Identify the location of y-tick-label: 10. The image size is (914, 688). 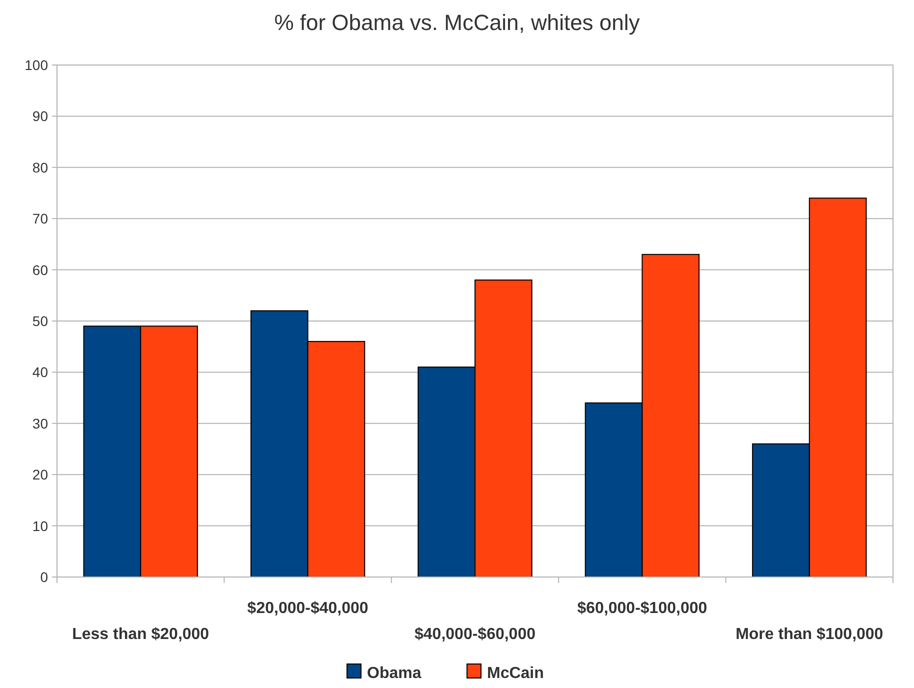
(40, 526).